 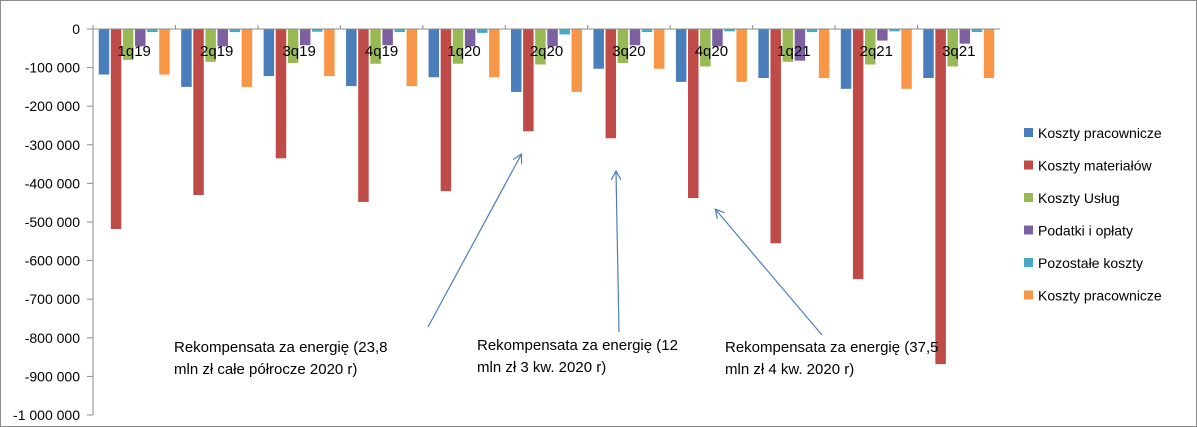 What do you see at coordinates (1090, 263) in the screenshot?
I see `legend-label: Pozostałe koszty` at bounding box center [1090, 263].